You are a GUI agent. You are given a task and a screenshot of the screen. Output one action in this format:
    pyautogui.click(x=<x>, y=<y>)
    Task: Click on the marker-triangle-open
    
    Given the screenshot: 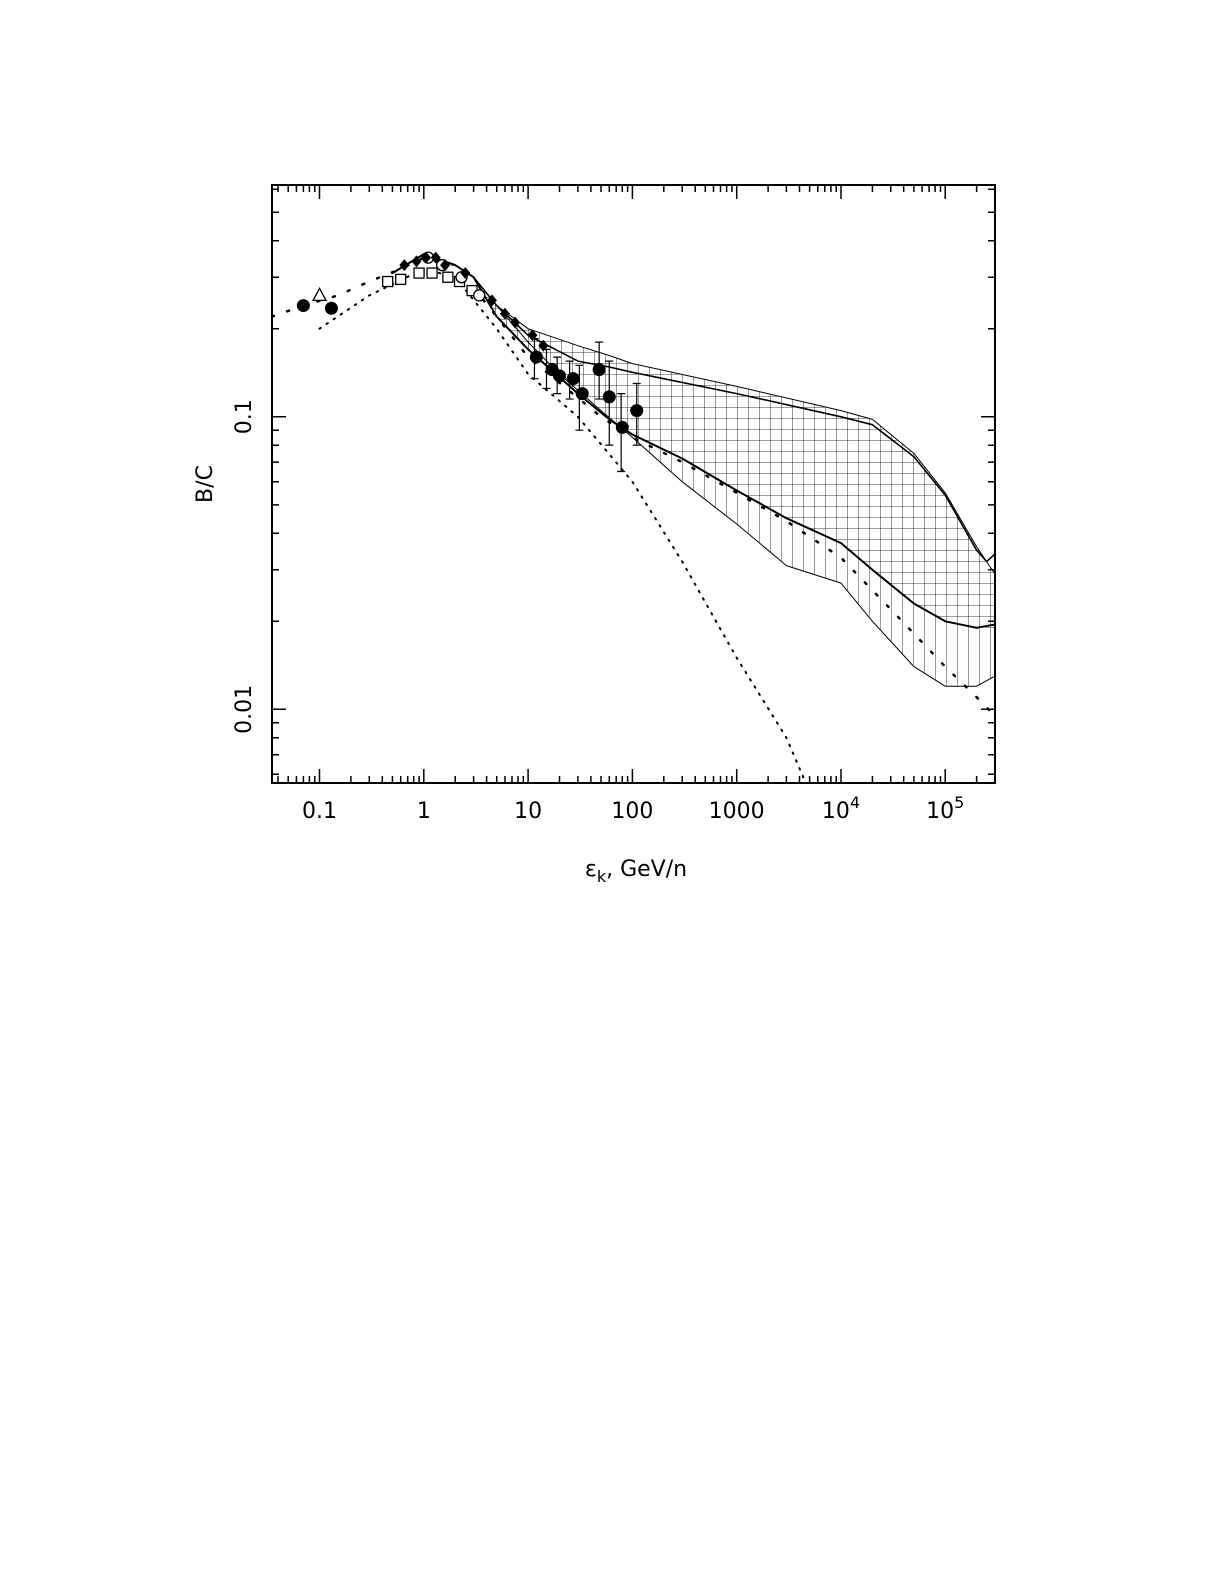 What is the action you would take?
    pyautogui.click(x=319, y=294)
    